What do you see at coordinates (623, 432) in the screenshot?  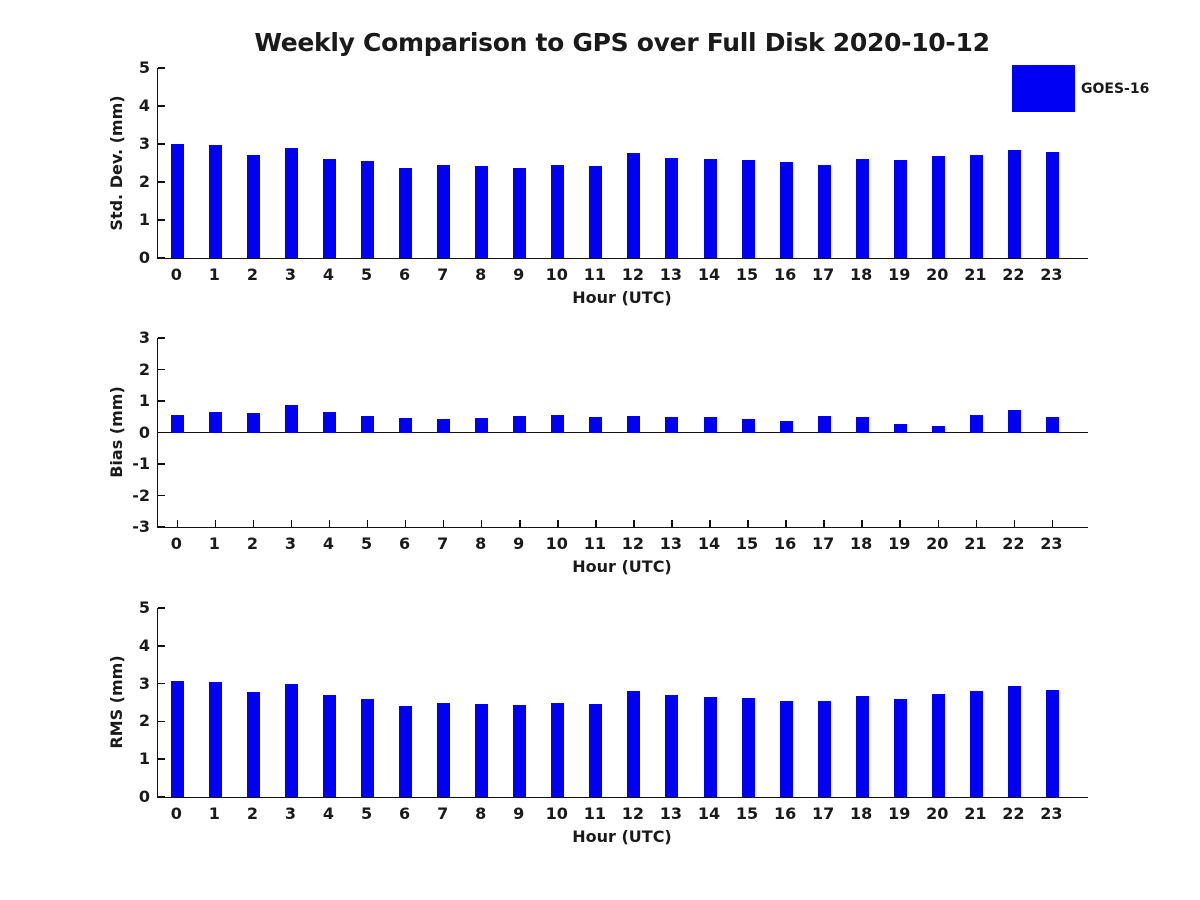 I see `zero-line` at bounding box center [623, 432].